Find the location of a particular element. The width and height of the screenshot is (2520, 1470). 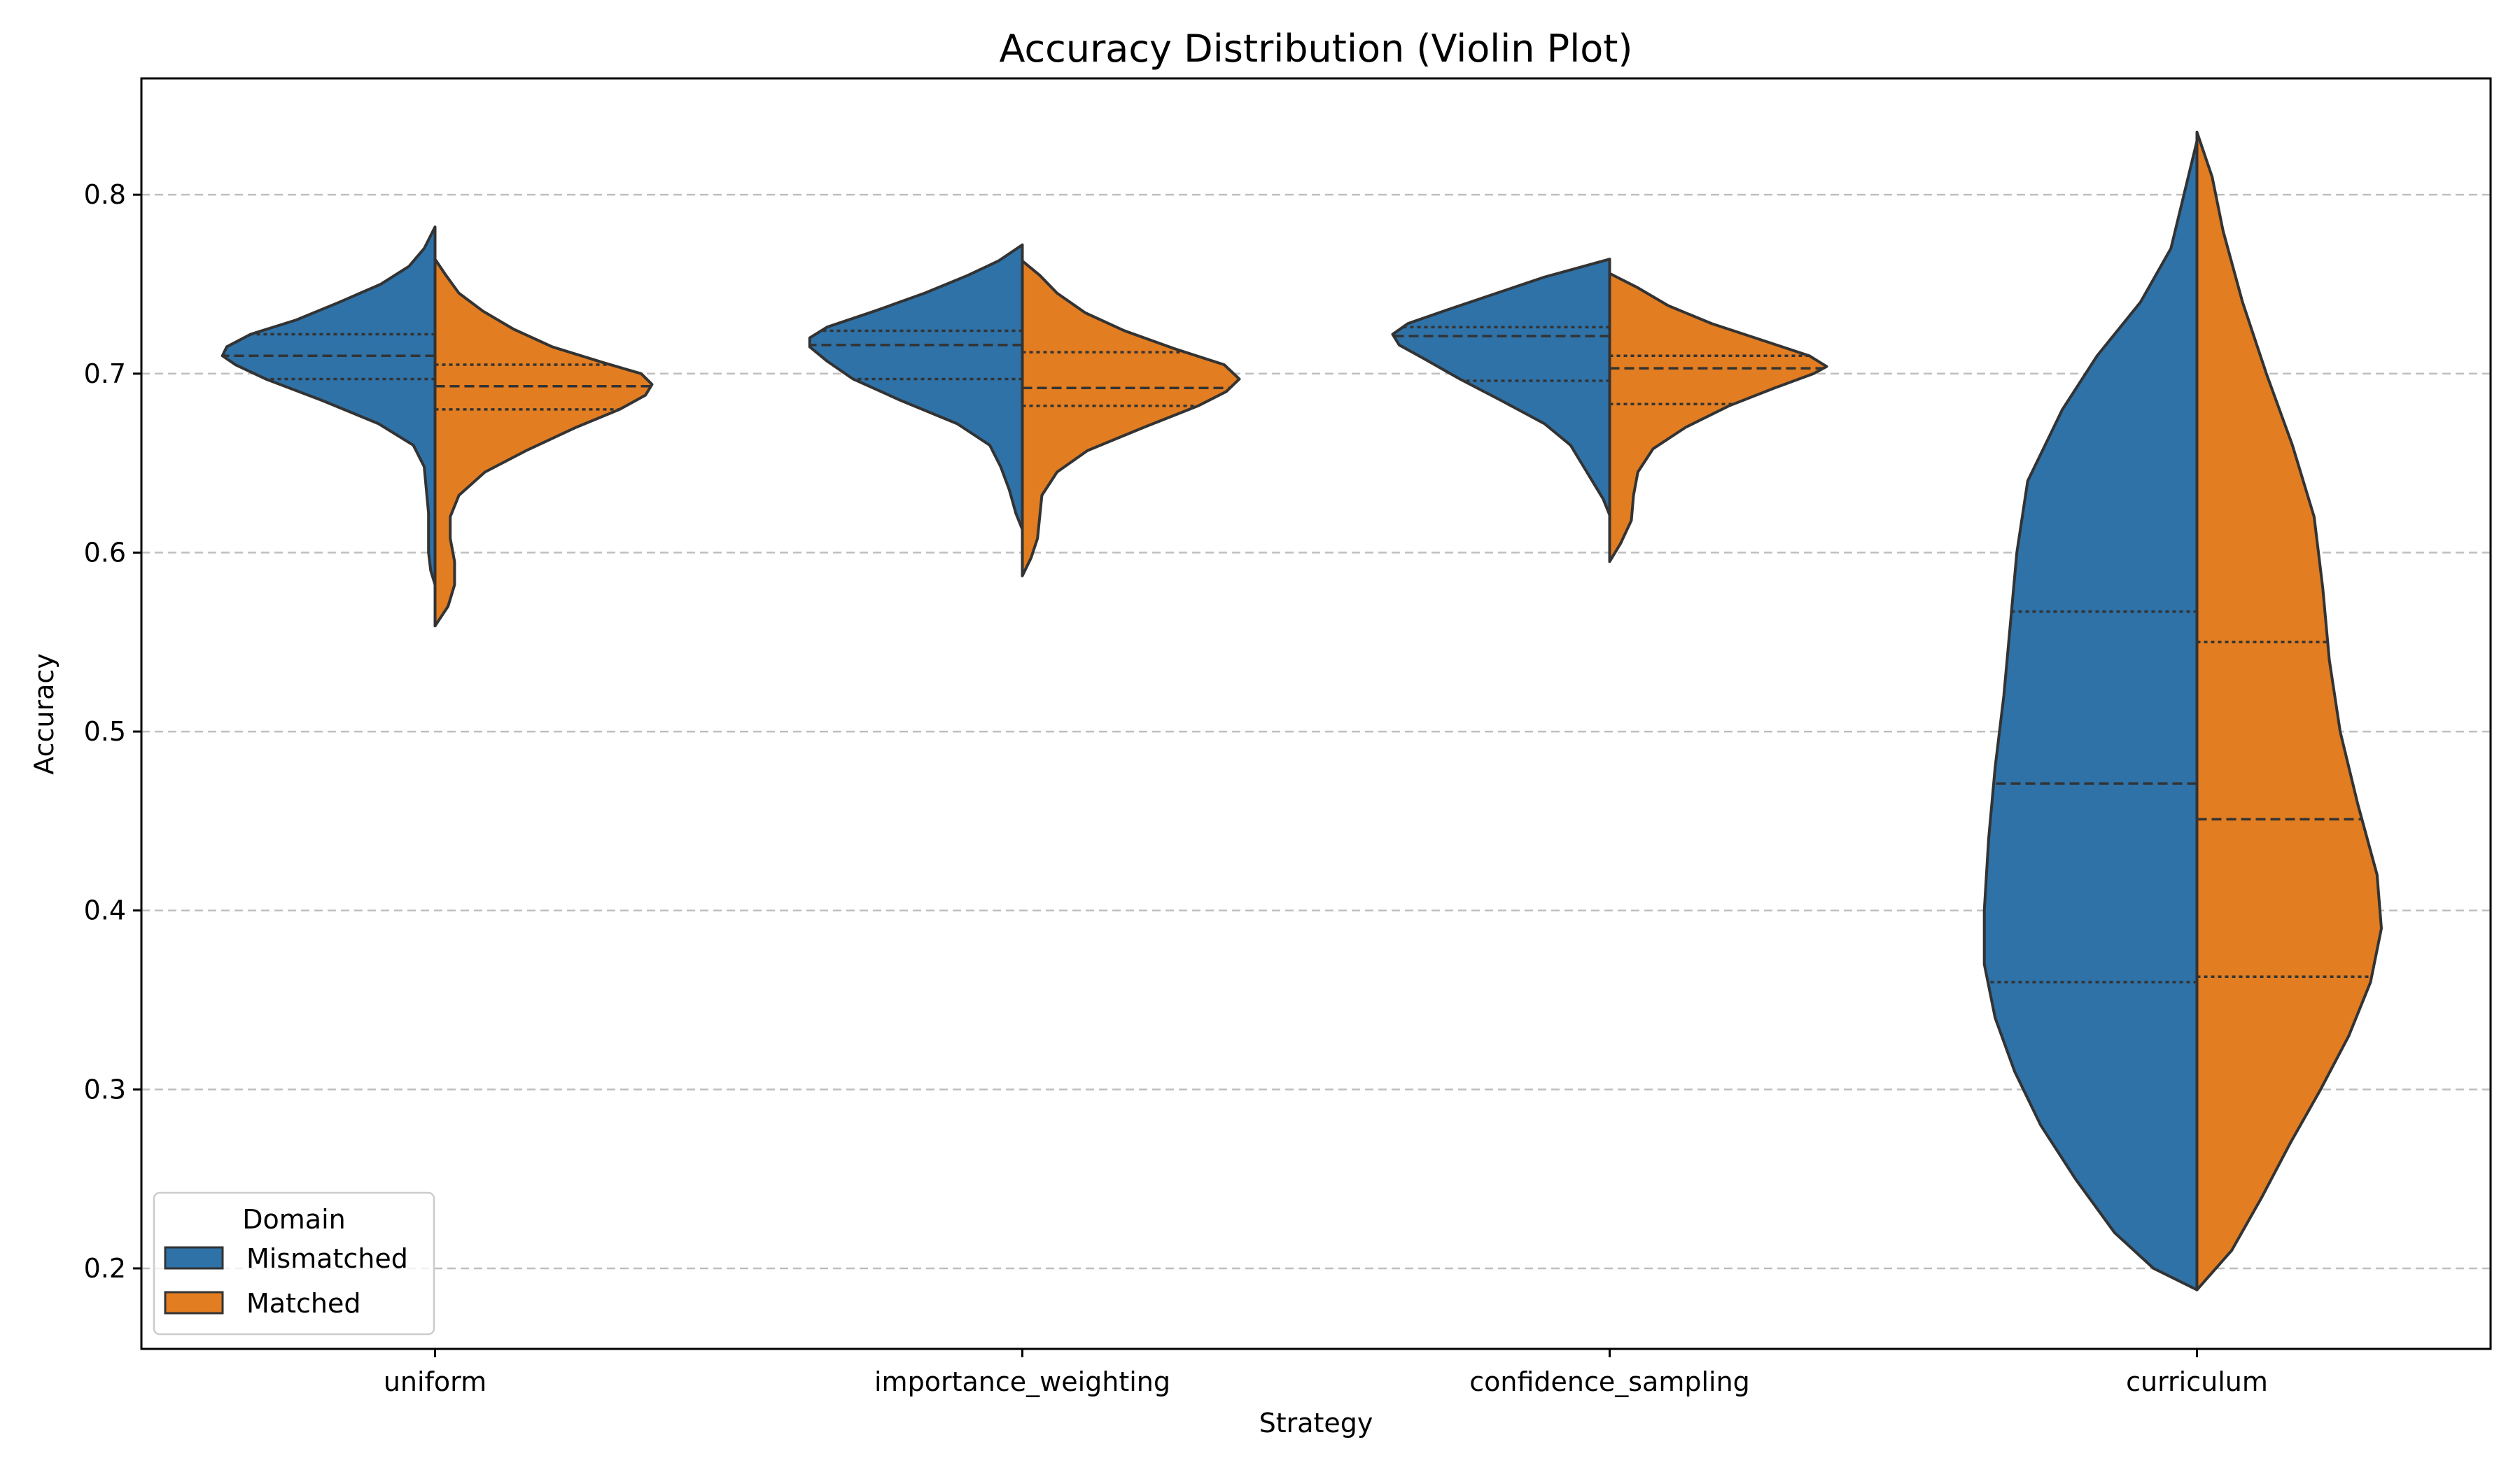

y-axis-ticks: 0.2 0.3 0.4 0.5 0.6 0.7 0.8 is located at coordinates (112, 731).